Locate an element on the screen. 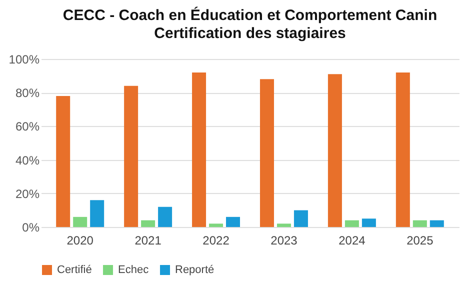 This screenshot has height=281, width=474. y-tick-label: 100% is located at coordinates (24, 59).